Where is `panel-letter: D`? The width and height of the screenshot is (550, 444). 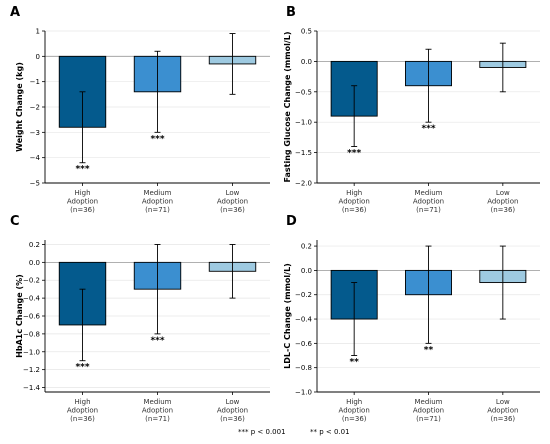
panel-letter: D is located at coordinates (291, 221).